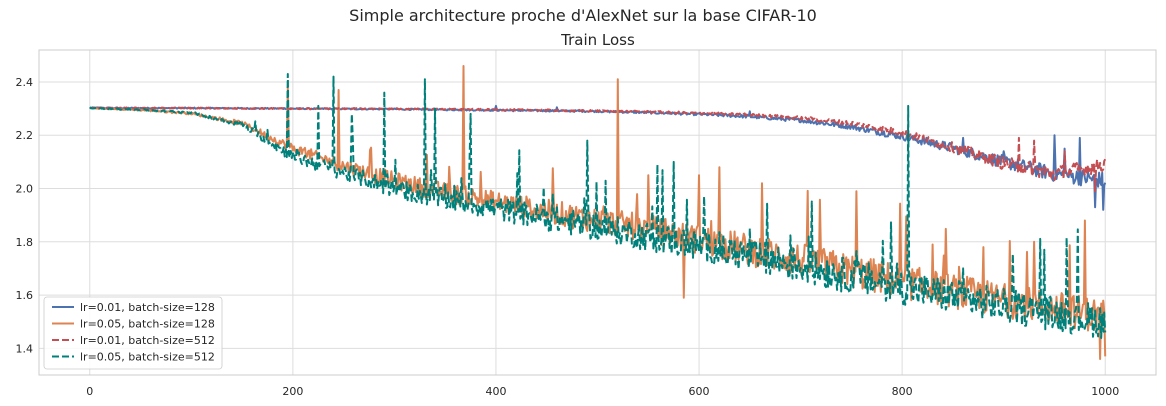 The height and width of the screenshot is (406, 1166). I want to click on x-tick-label: 0, so click(89, 391).